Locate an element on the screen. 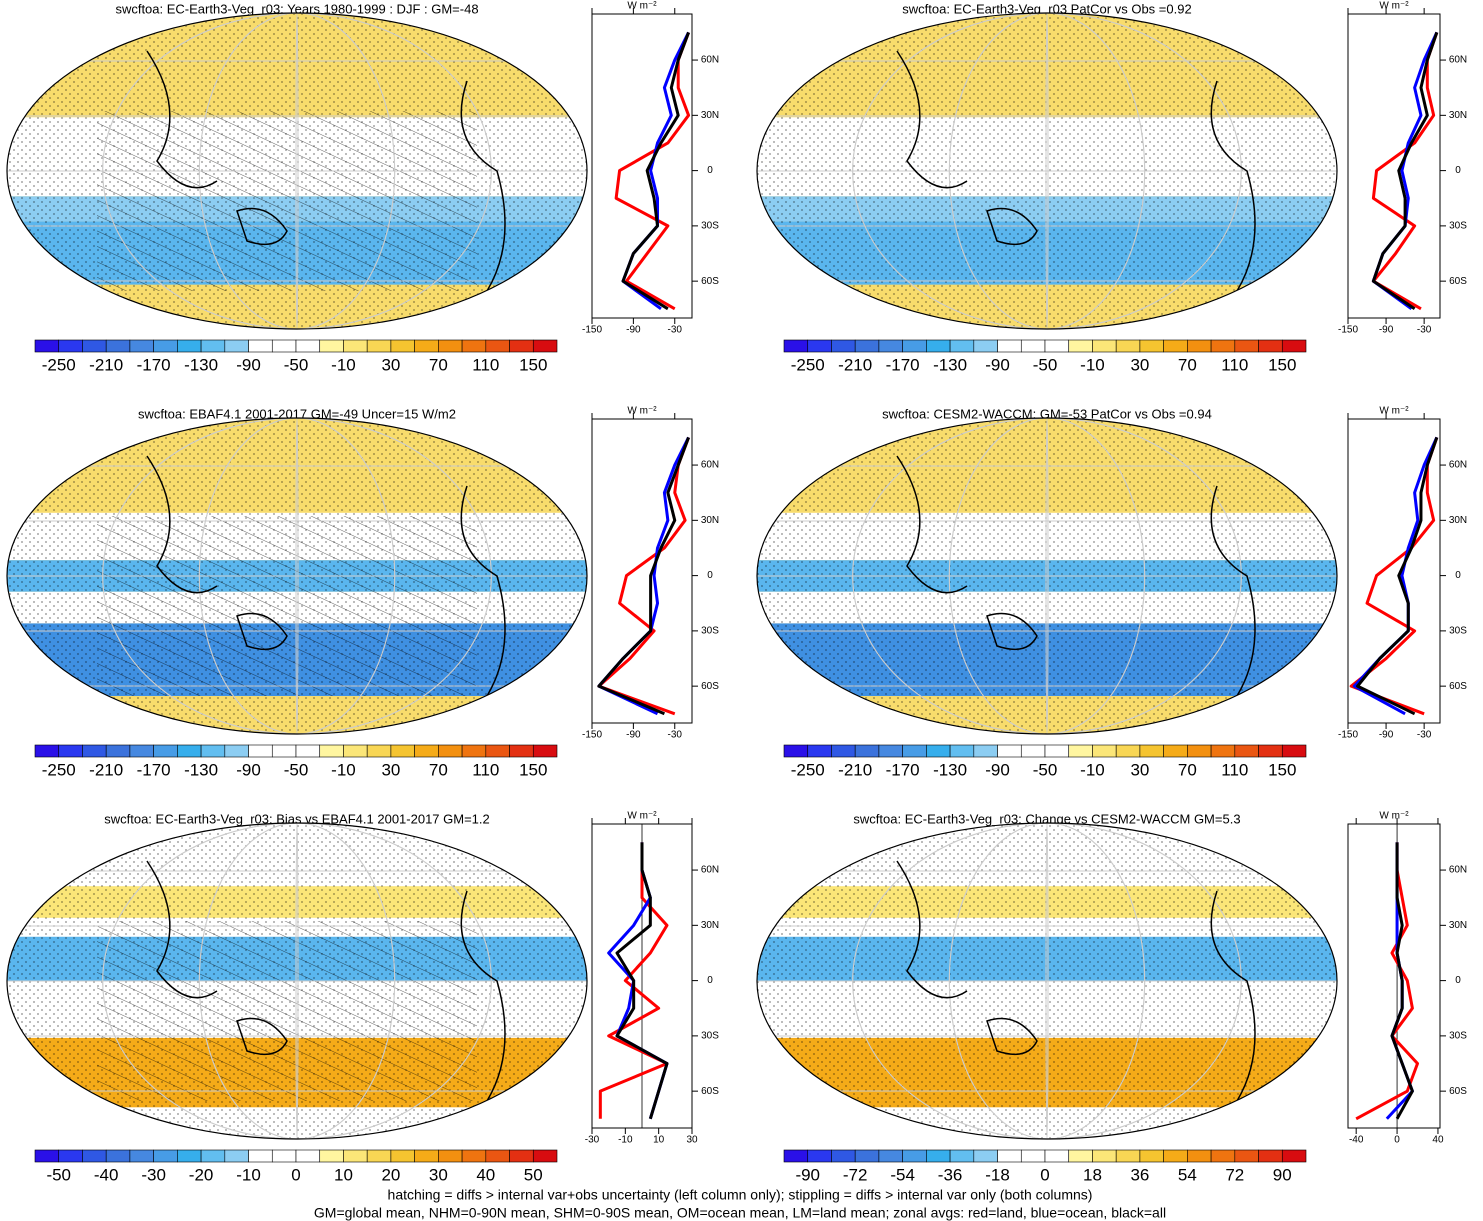 This screenshot has width=1483, height=1221. colorbar-label: 72 is located at coordinates (1234, 1174).